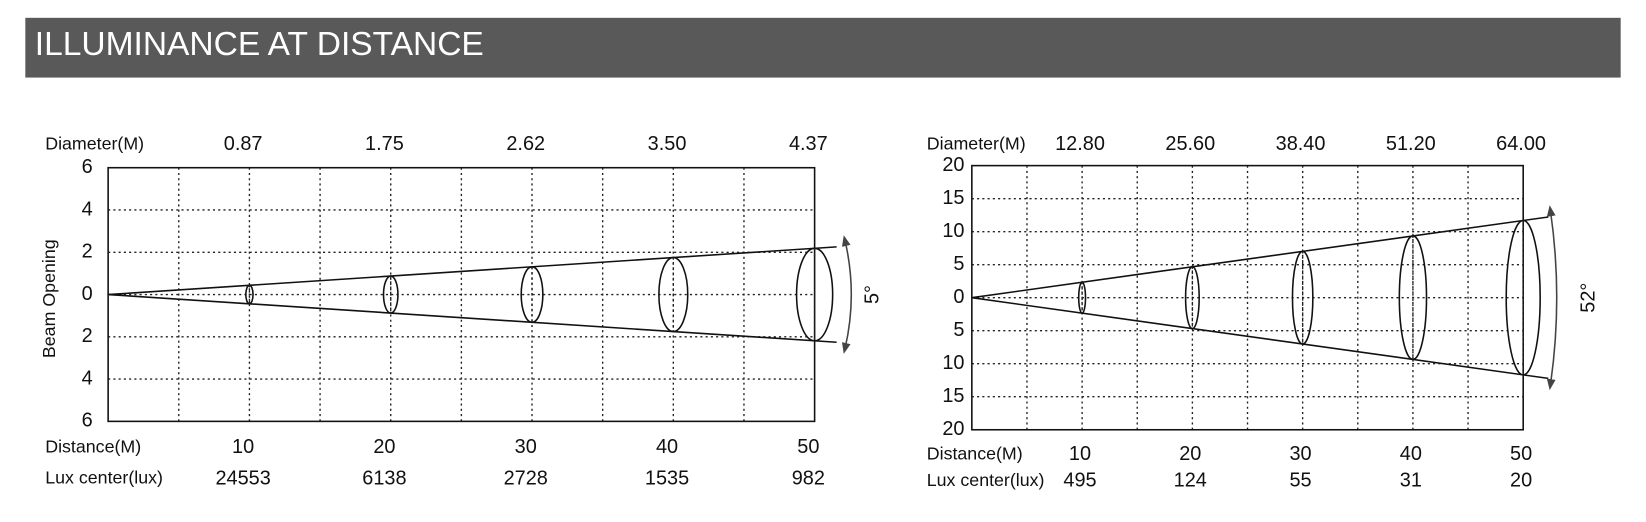 This screenshot has width=1646, height=522. Describe the element at coordinates (259, 44) in the screenshot. I see `title: ILLUMINANCE AT DISTANCE` at that location.